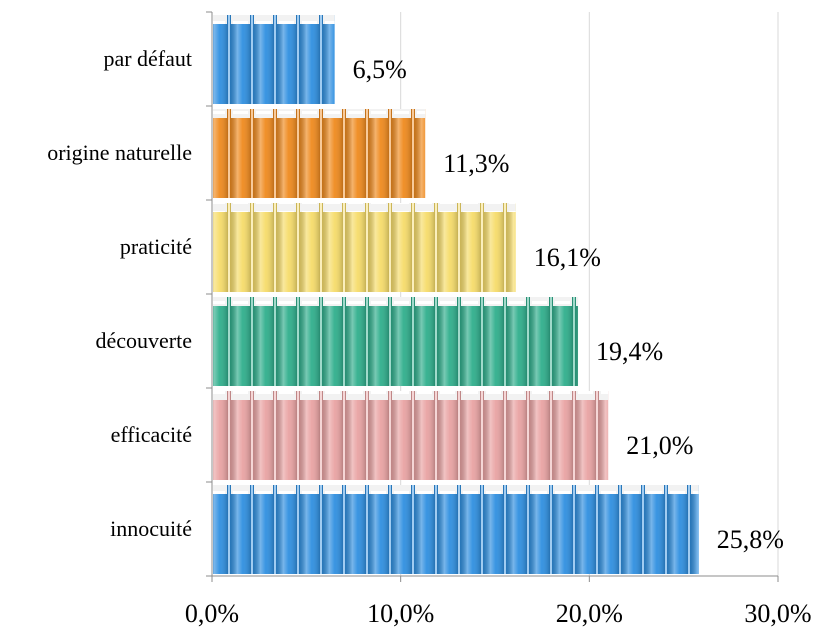 The height and width of the screenshot is (635, 819). Describe the element at coordinates (147, 58) in the screenshot. I see `category-label: par défaut` at that location.